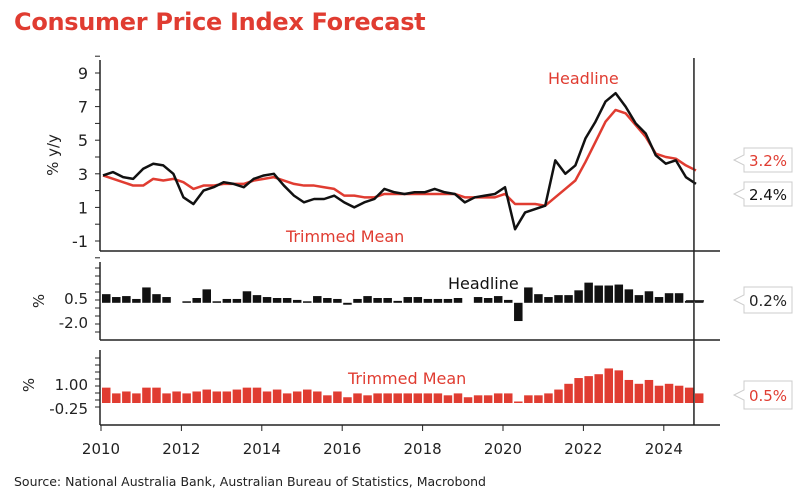 The width and height of the screenshot is (800, 497). What do you see at coordinates (483, 283) in the screenshot?
I see `headline-bar-annotation: Headline` at bounding box center [483, 283].